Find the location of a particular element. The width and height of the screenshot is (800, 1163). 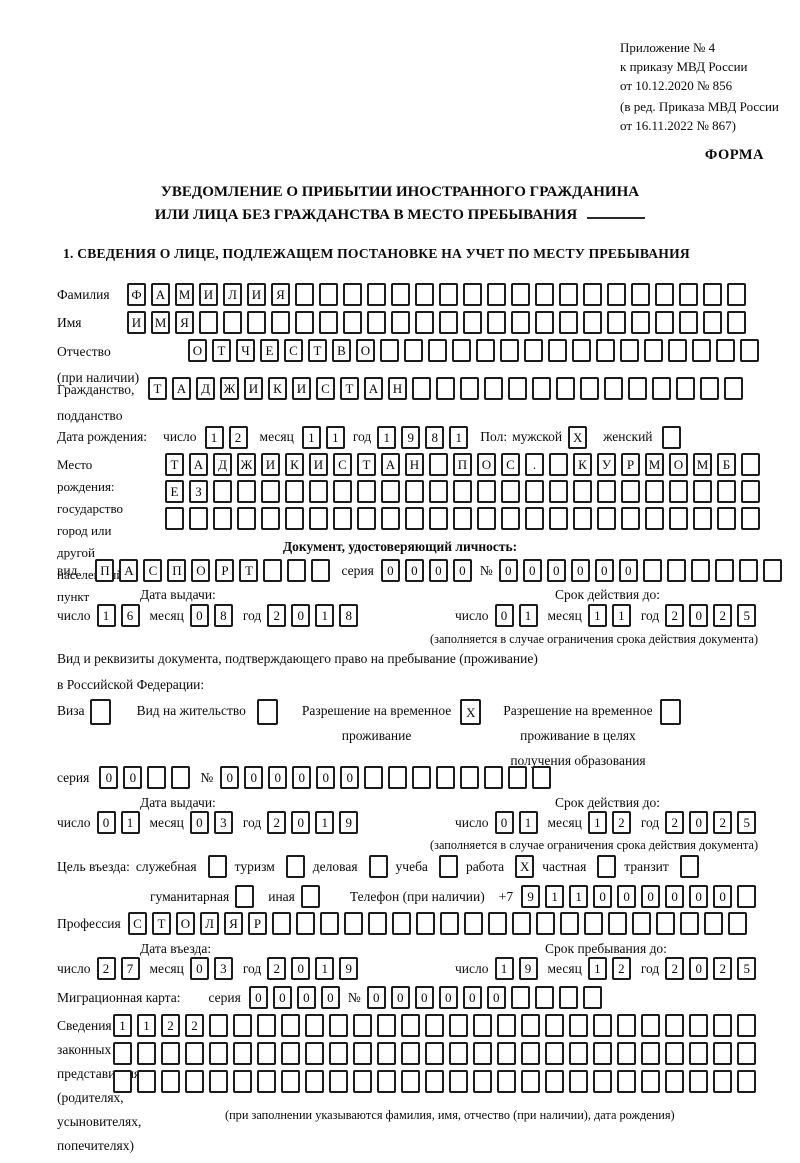

representatives-input-row2 is located at coordinates (434, 1053).